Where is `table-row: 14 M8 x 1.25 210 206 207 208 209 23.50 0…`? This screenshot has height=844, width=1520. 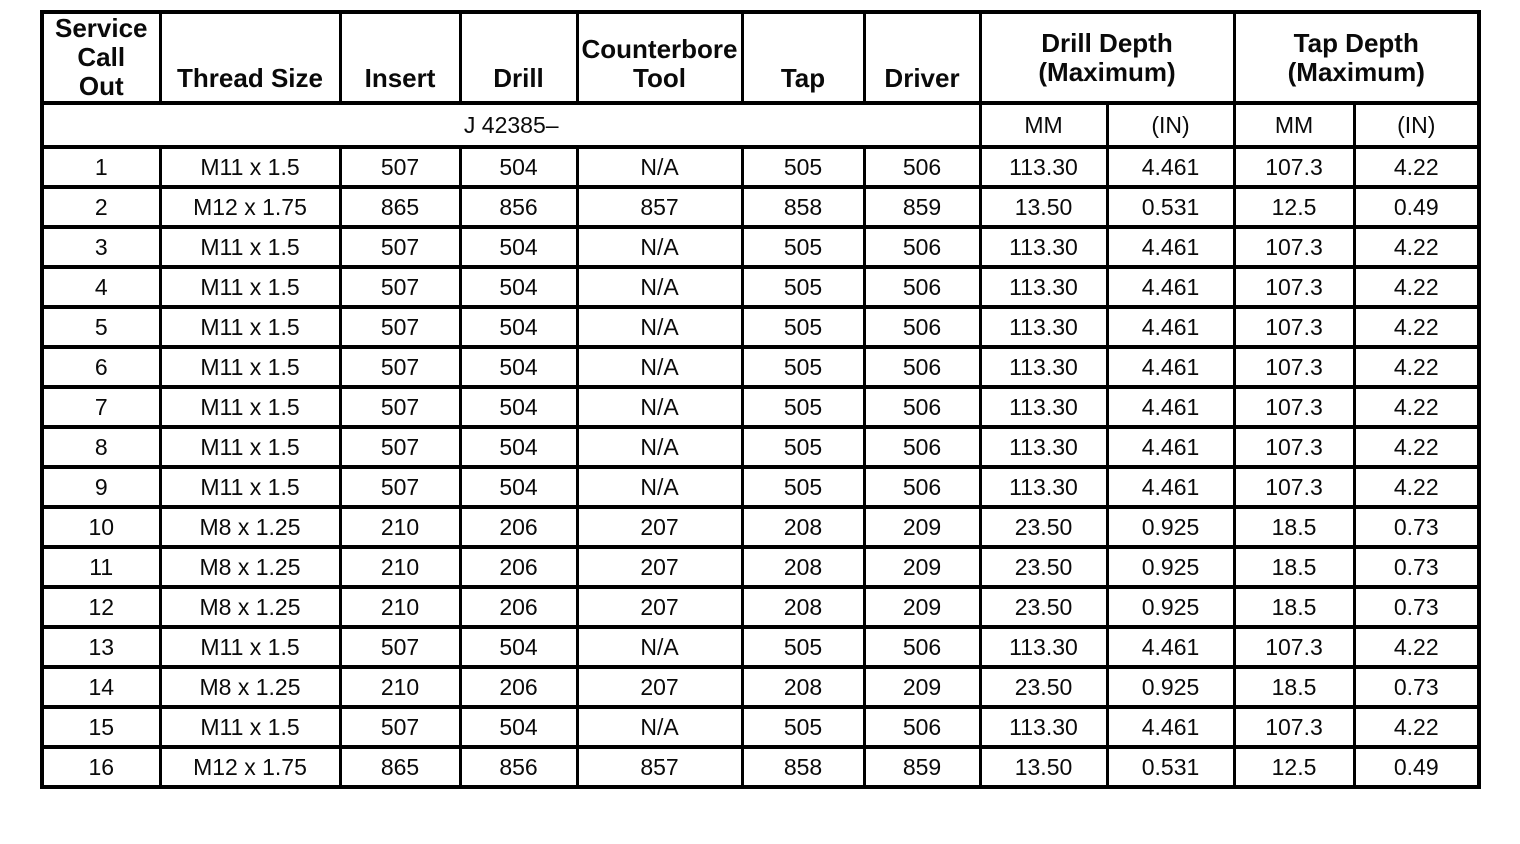 table-row: 14 M8 x 1.25 210 206 207 208 209 23.50 0… is located at coordinates (760, 687).